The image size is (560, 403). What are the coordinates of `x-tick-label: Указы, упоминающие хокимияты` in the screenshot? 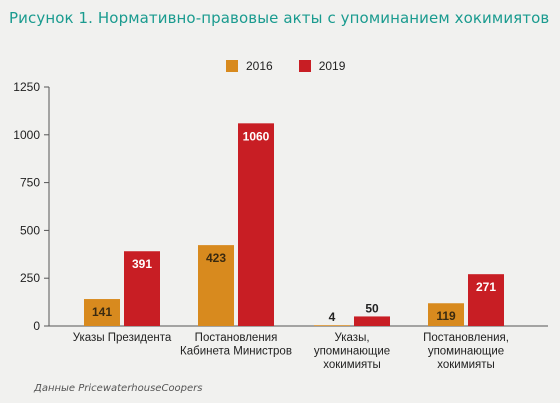 It's located at (352, 351).